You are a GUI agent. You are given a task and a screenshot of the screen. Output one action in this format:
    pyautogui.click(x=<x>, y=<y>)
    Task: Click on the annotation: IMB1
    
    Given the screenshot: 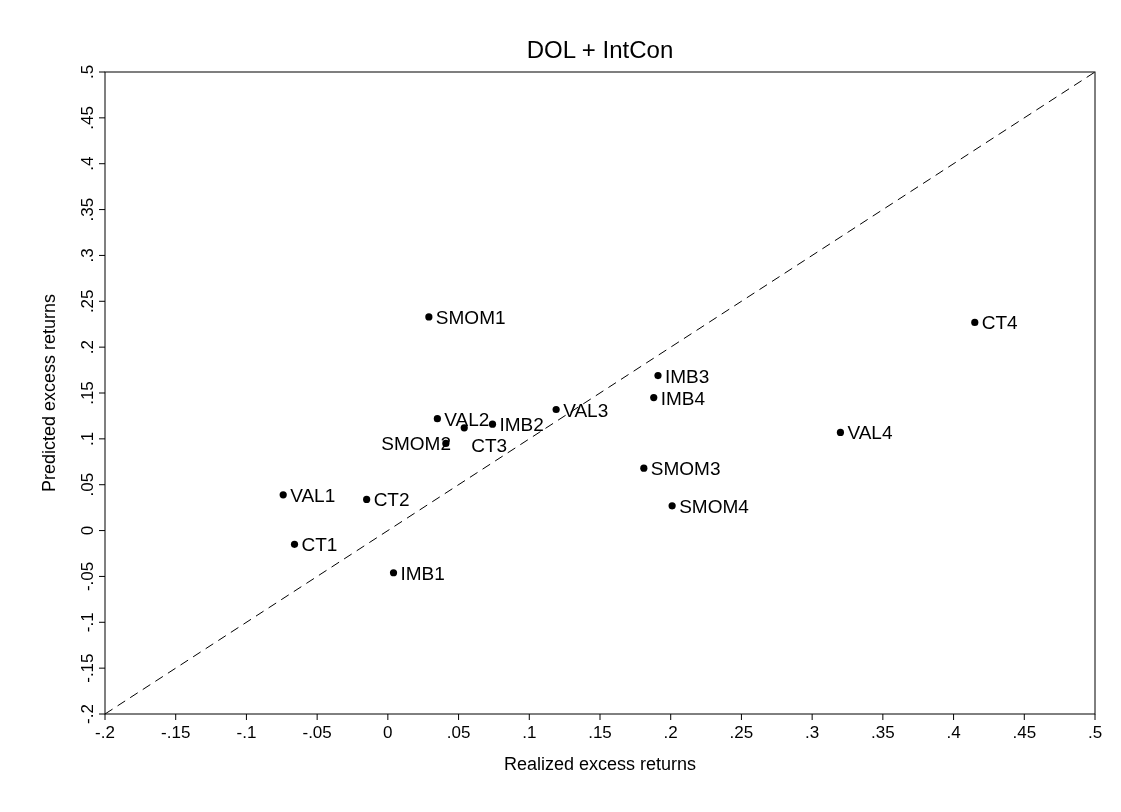 What is the action you would take?
    pyautogui.click(x=422, y=573)
    